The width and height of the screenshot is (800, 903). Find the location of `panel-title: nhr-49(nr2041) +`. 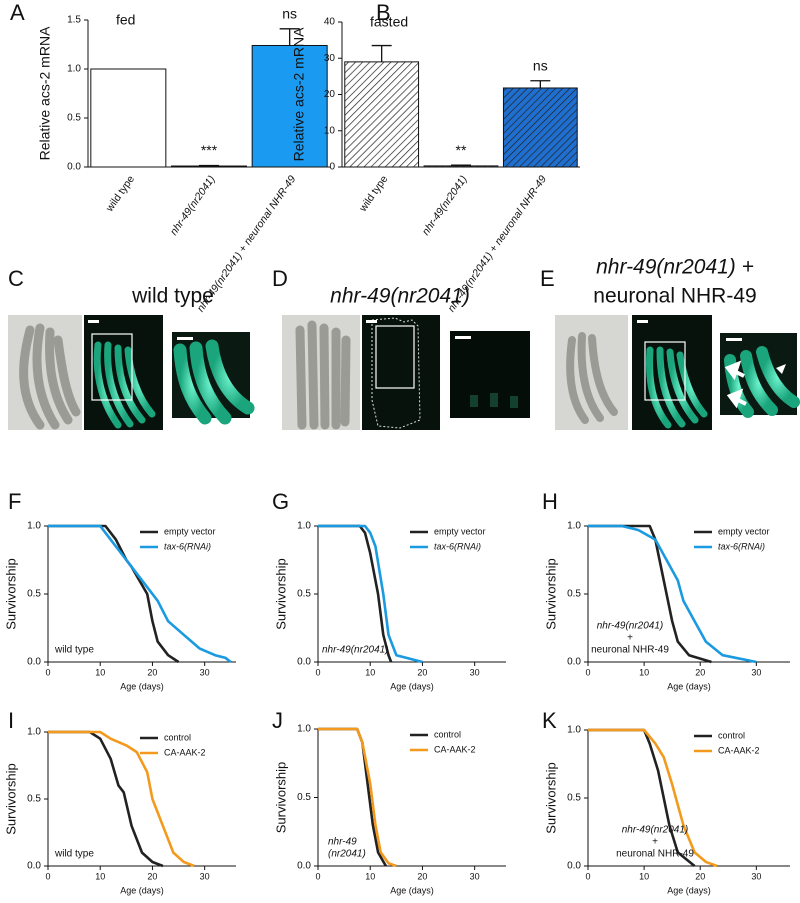

panel-title: nhr-49(nr2041) + is located at coordinates (675, 267).